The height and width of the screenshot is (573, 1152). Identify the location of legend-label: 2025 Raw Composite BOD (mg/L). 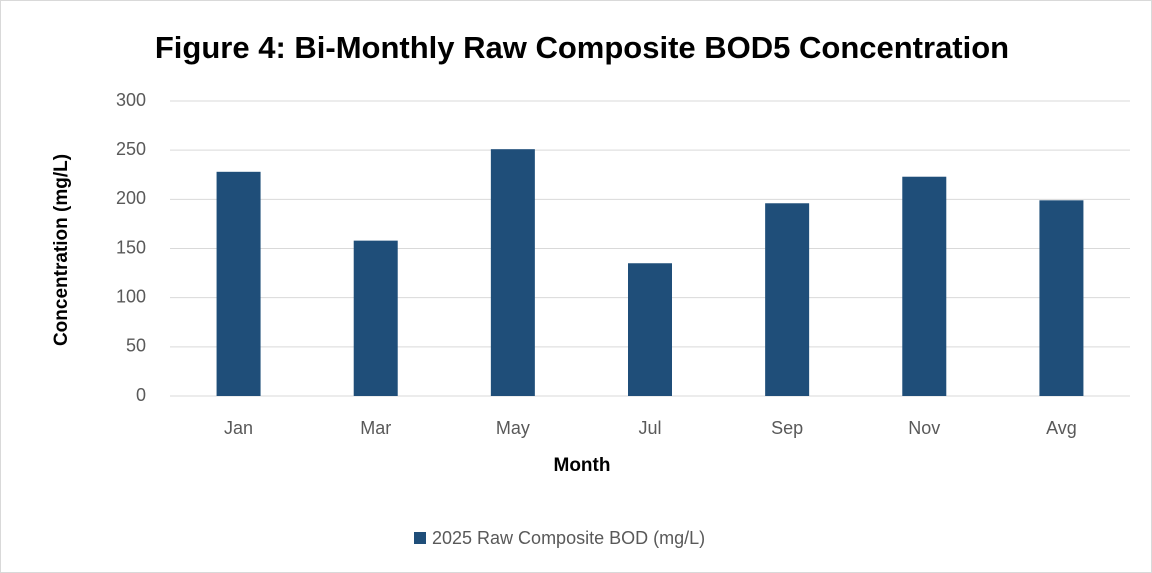
(568, 538).